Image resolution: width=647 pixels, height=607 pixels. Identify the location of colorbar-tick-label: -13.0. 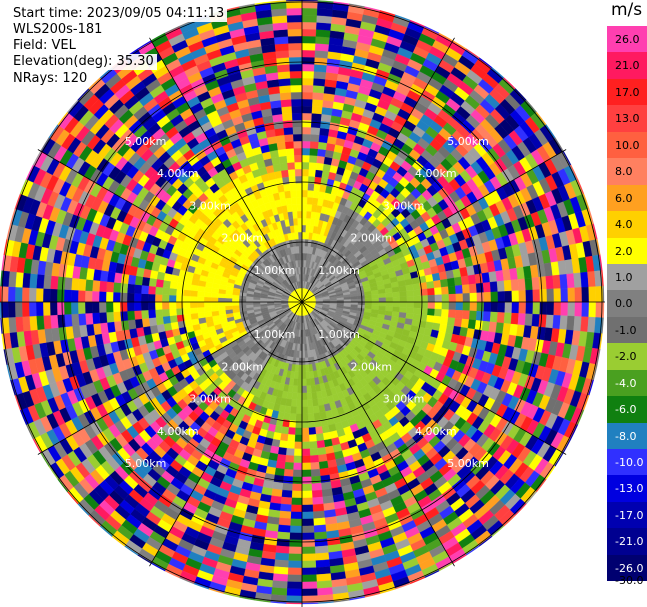
(629, 489).